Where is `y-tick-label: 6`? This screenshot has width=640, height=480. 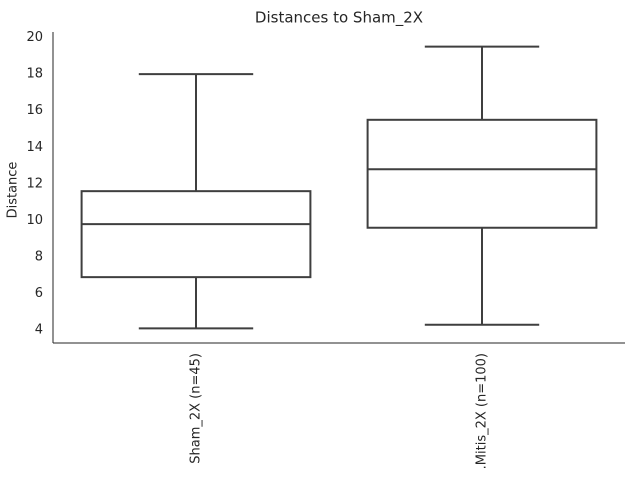 y-tick-label: 6 is located at coordinates (39, 293).